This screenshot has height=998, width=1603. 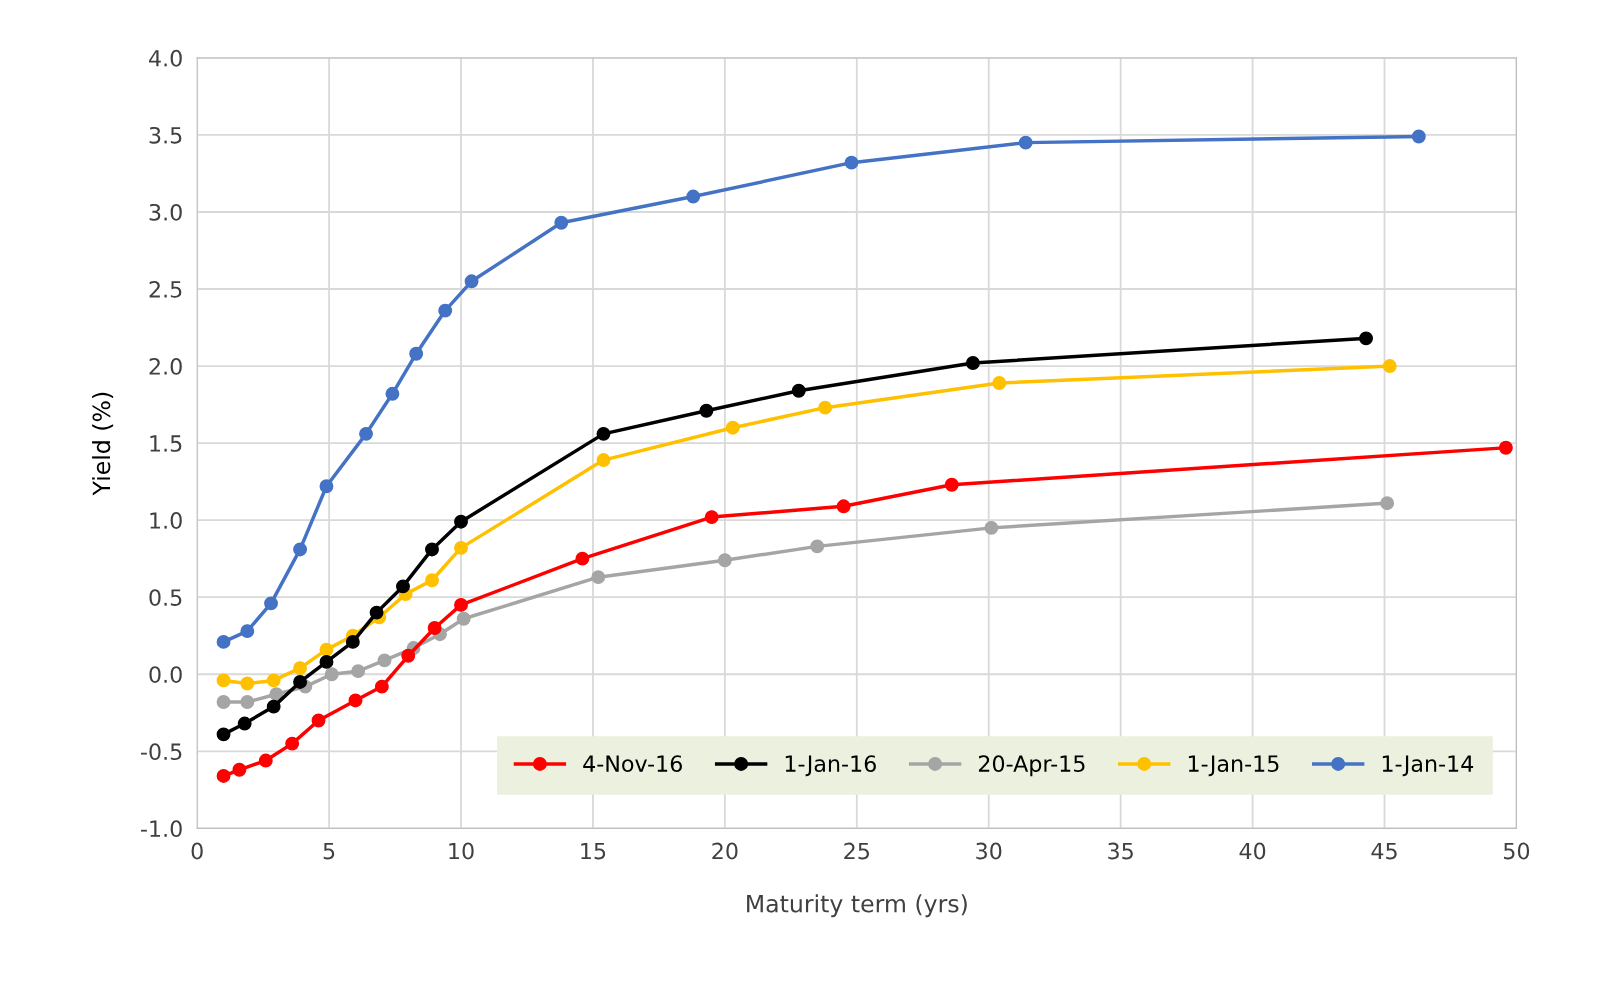 I want to click on y-tick-label: -1.0, so click(x=161, y=829).